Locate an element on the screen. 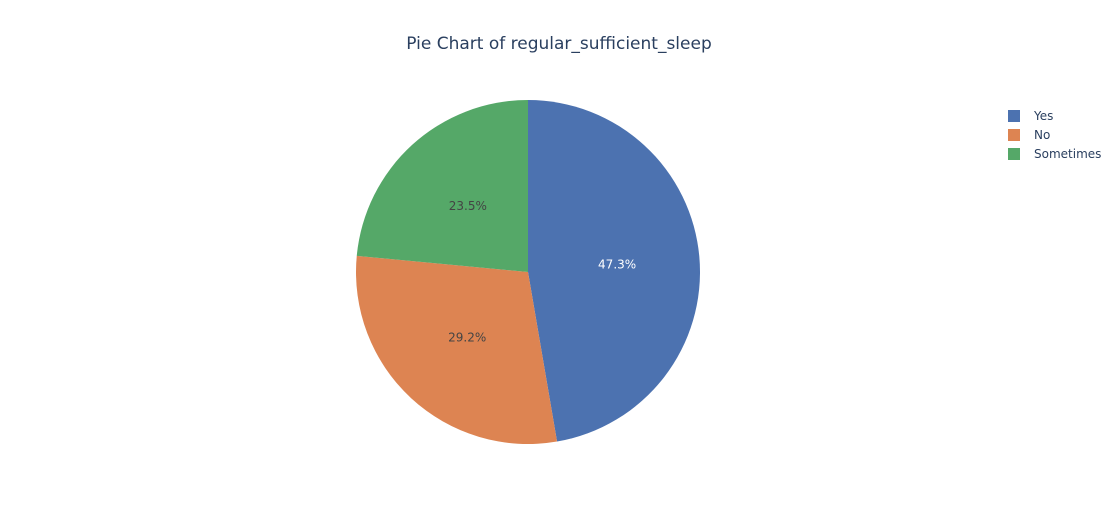  pie-slice-yes is located at coordinates (614, 271).